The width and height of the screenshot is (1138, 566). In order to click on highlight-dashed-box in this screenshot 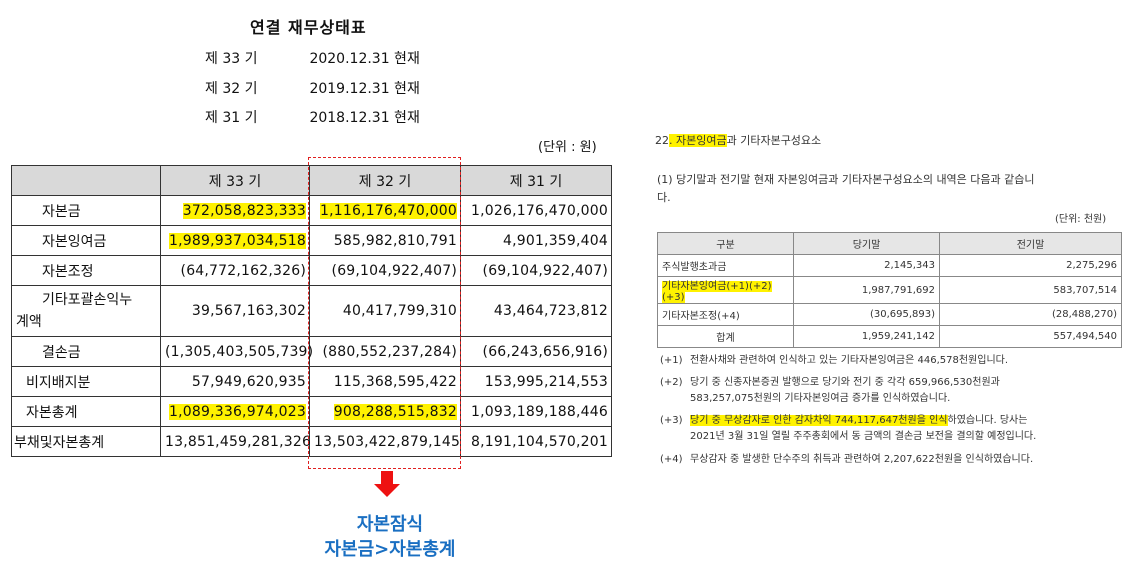, I will do `click(384, 313)`.